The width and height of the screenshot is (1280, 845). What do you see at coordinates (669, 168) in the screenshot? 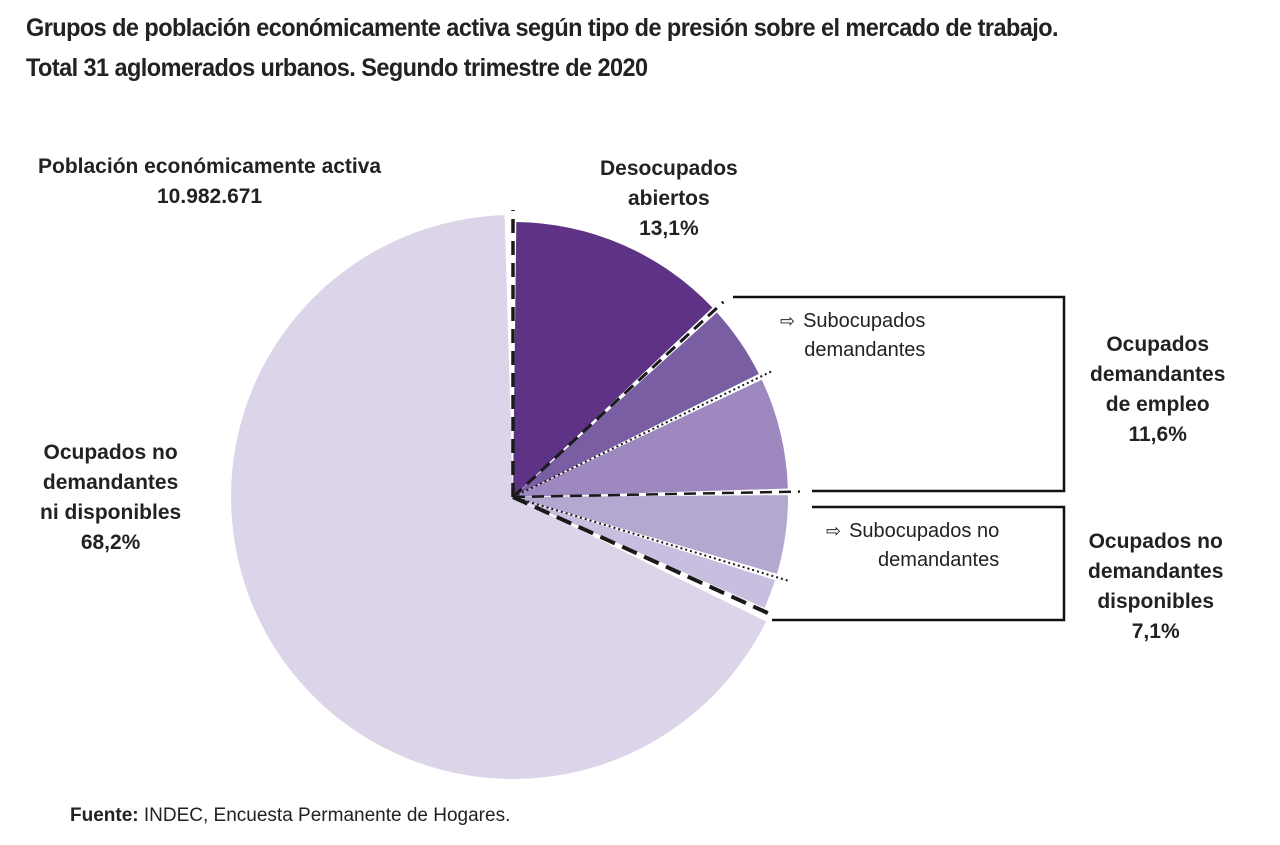
I see `label-desocupados-line1: Desocupados` at bounding box center [669, 168].